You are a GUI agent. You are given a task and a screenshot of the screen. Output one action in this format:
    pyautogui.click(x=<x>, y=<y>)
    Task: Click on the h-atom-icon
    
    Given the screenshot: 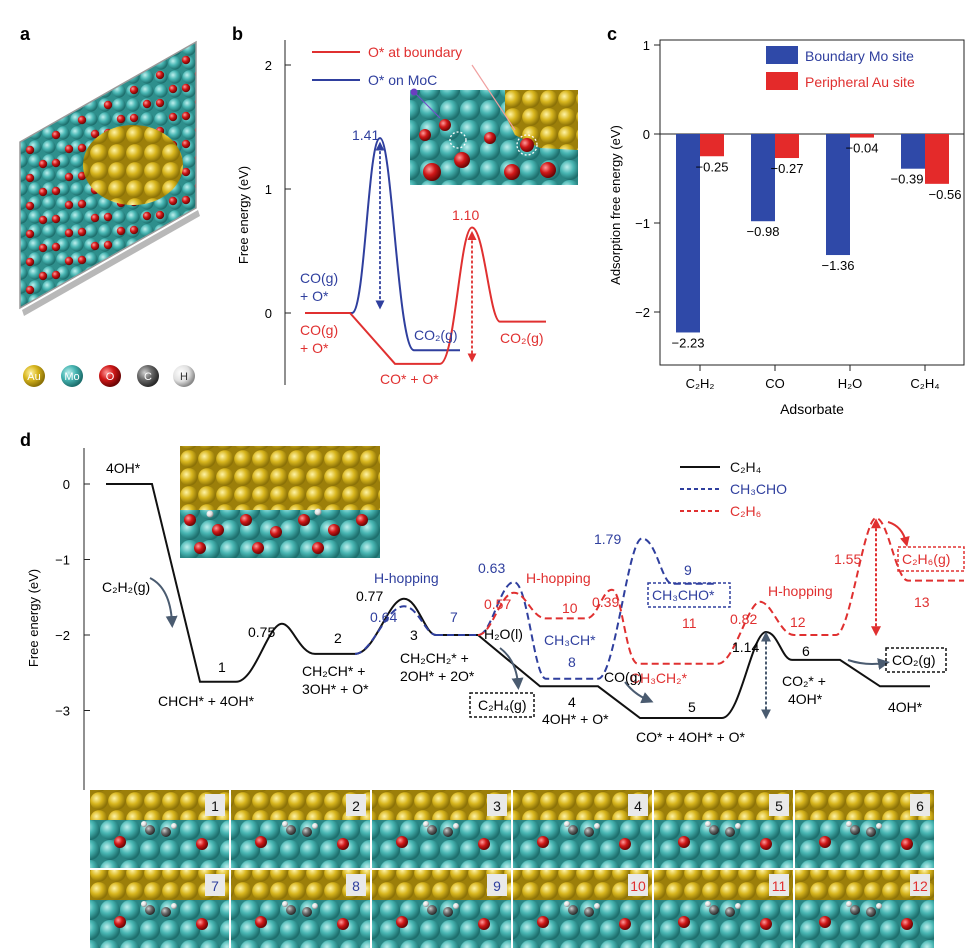 What is the action you would take?
    pyautogui.click(x=184, y=376)
    